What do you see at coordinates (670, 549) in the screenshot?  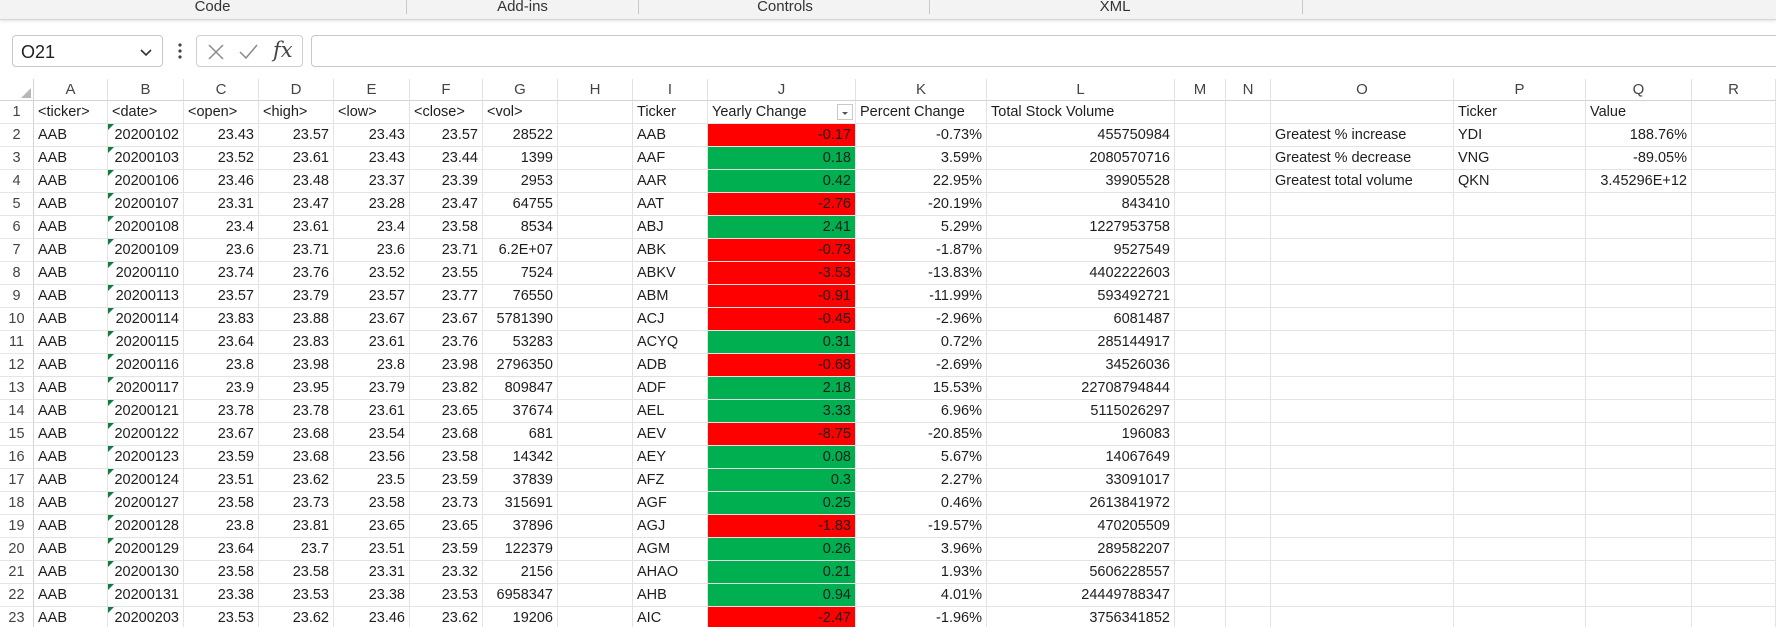 I see `summary-ticker-cell: AGM` at bounding box center [670, 549].